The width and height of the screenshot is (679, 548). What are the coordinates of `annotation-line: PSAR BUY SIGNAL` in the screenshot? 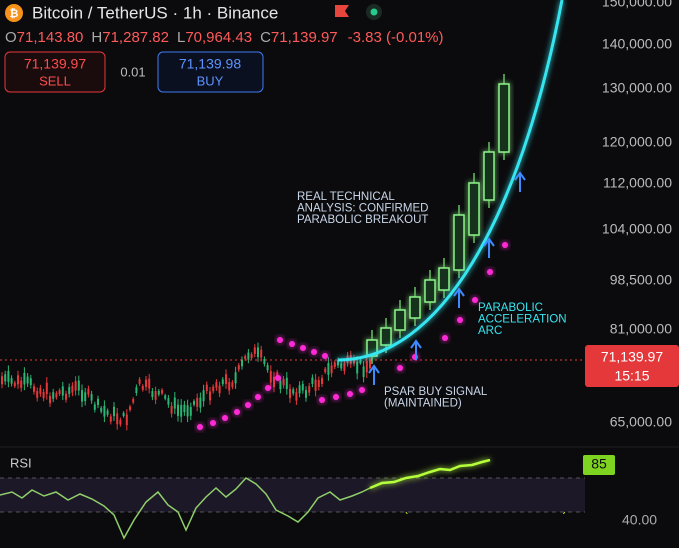 It's located at (436, 392).